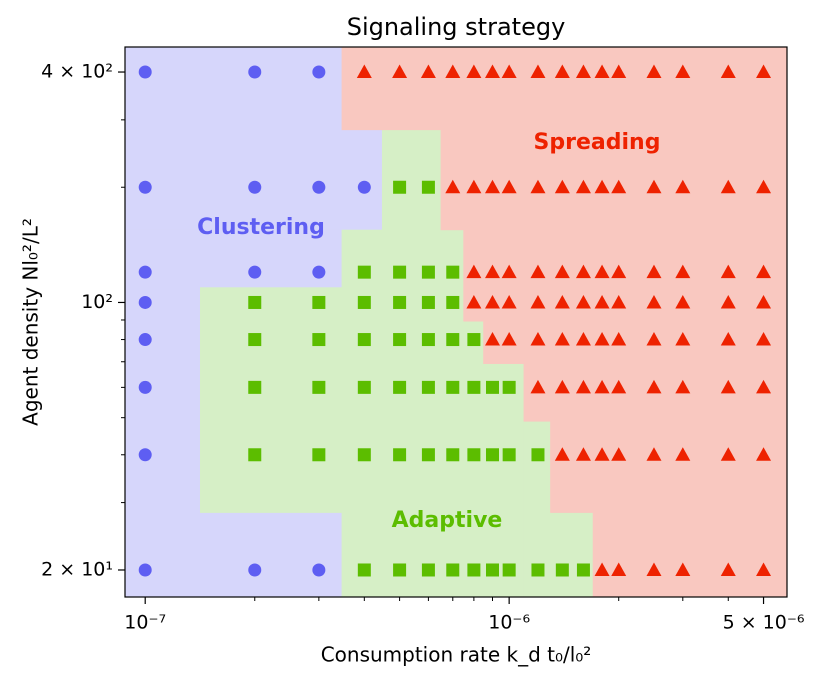  I want to click on chart-title: Signaling strategy, so click(456, 27).